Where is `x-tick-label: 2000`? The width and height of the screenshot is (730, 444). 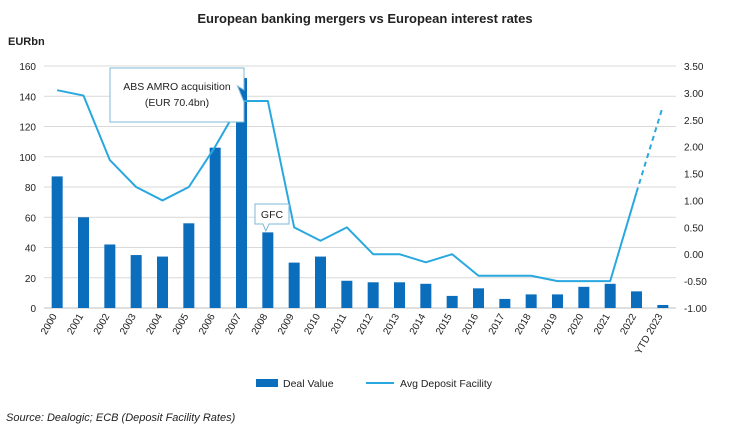
x-tick-label: 2000 is located at coordinates (49, 324).